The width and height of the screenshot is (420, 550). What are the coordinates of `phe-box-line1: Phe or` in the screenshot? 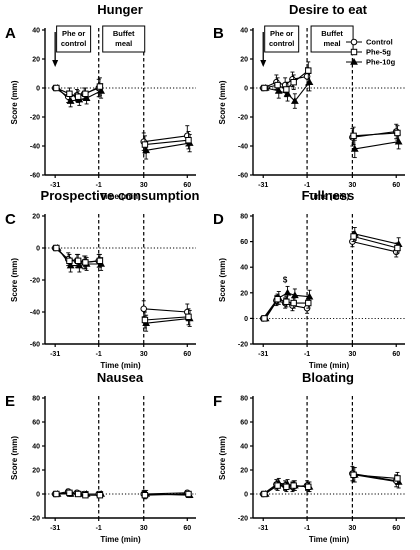 It's located at (281, 33).